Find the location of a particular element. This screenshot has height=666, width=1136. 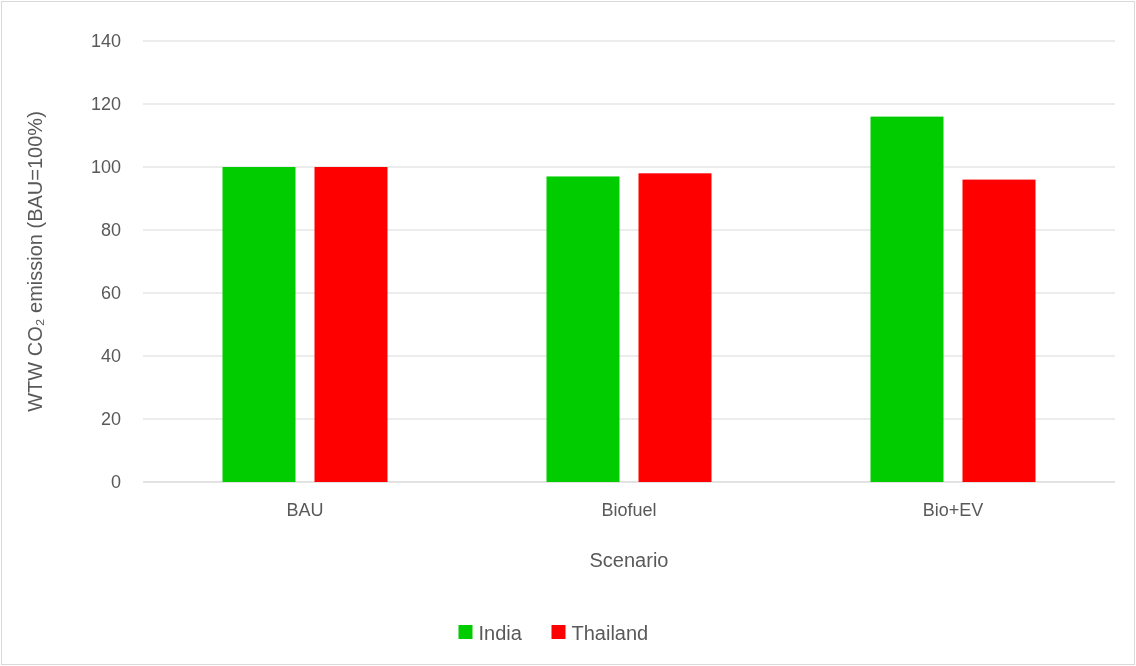

x-tick-label: Biofuel is located at coordinates (629, 510).